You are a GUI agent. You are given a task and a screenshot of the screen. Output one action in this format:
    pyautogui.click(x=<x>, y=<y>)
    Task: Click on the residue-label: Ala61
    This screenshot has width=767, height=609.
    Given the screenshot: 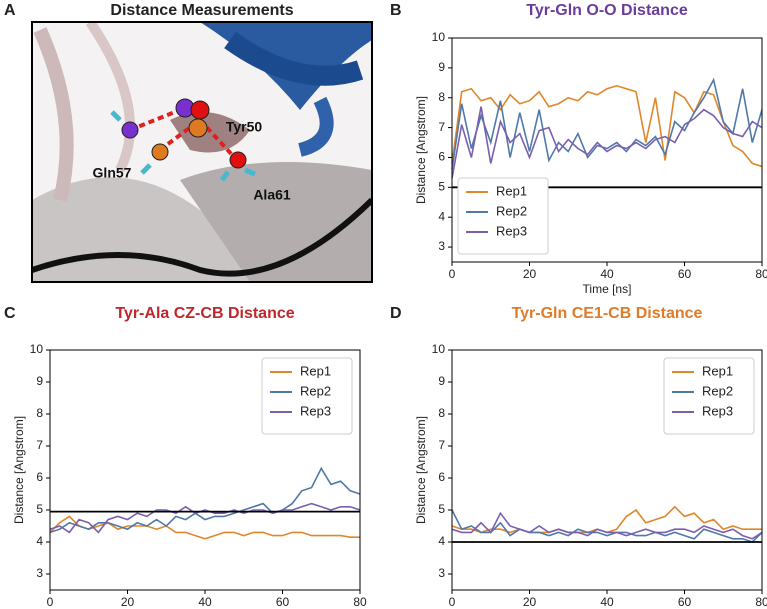 What is the action you would take?
    pyautogui.click(x=272, y=195)
    